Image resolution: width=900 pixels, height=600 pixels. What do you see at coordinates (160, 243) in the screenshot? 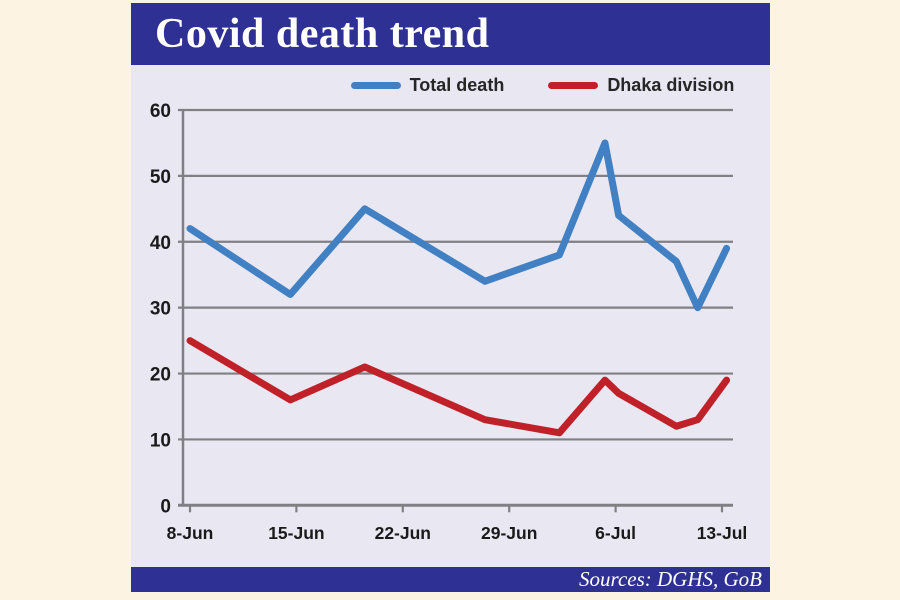
I see `svg-text: 40` at bounding box center [160, 243].